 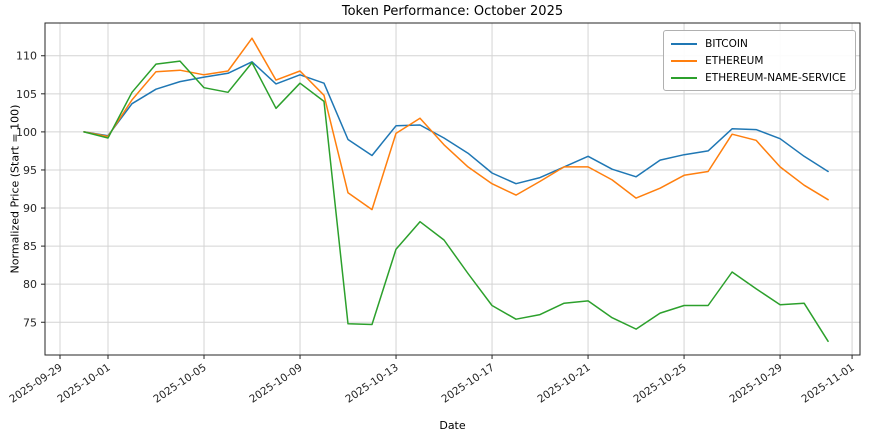 I want to click on x-axis-label: Date, so click(x=452, y=425).